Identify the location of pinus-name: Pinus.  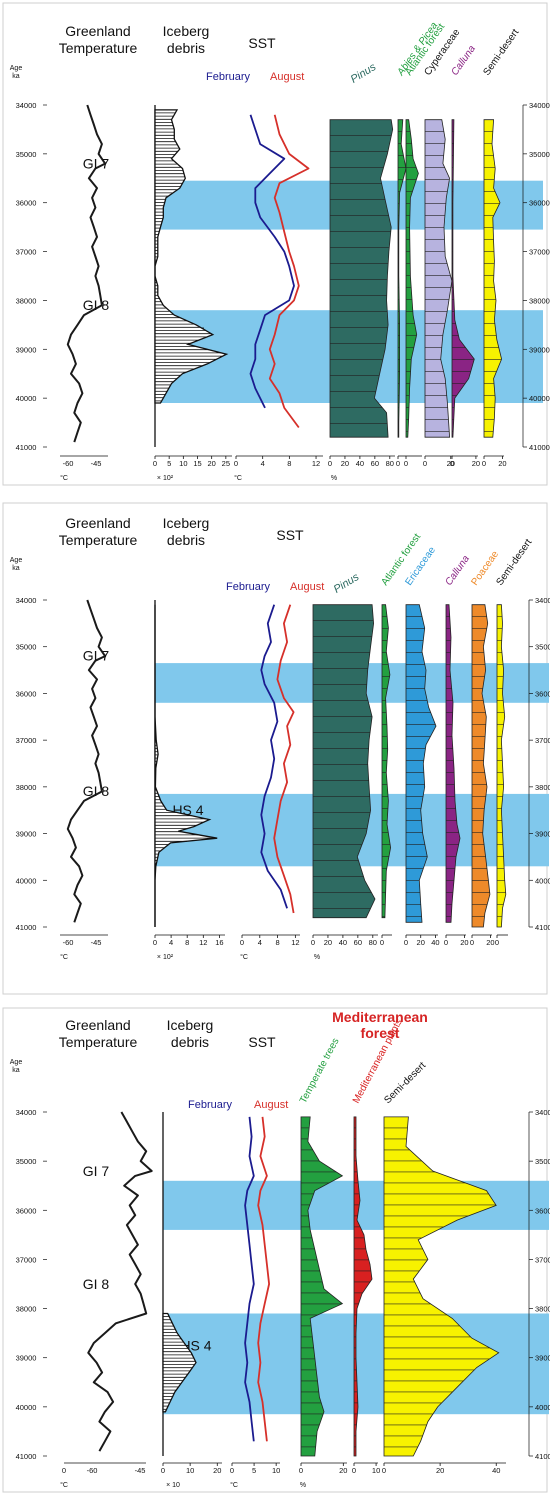
(364, 73).